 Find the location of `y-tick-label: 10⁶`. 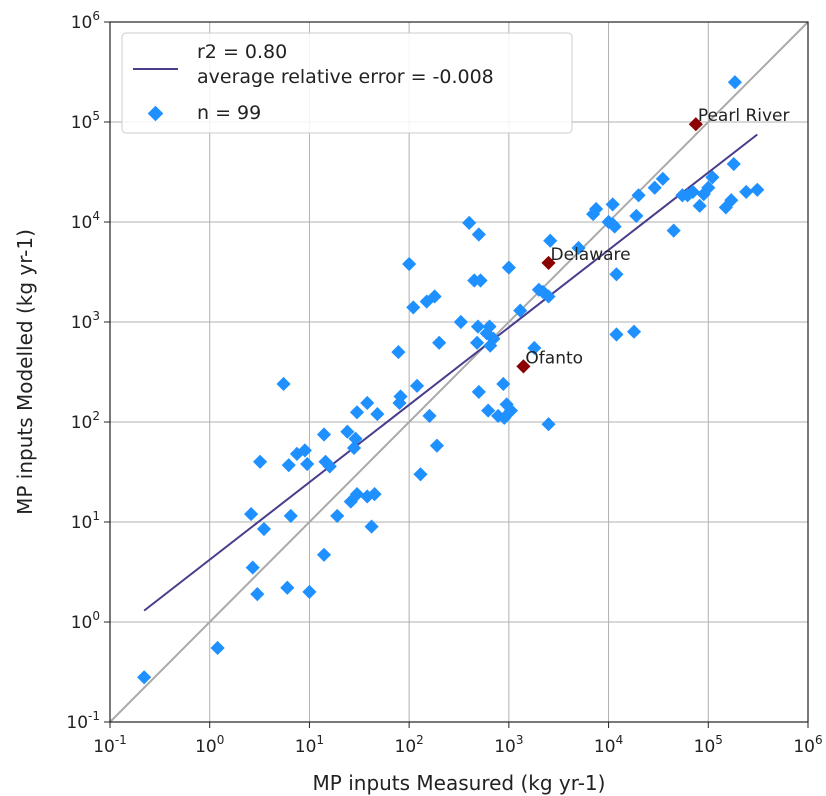

y-tick-label: 10⁶ is located at coordinates (85, 21).